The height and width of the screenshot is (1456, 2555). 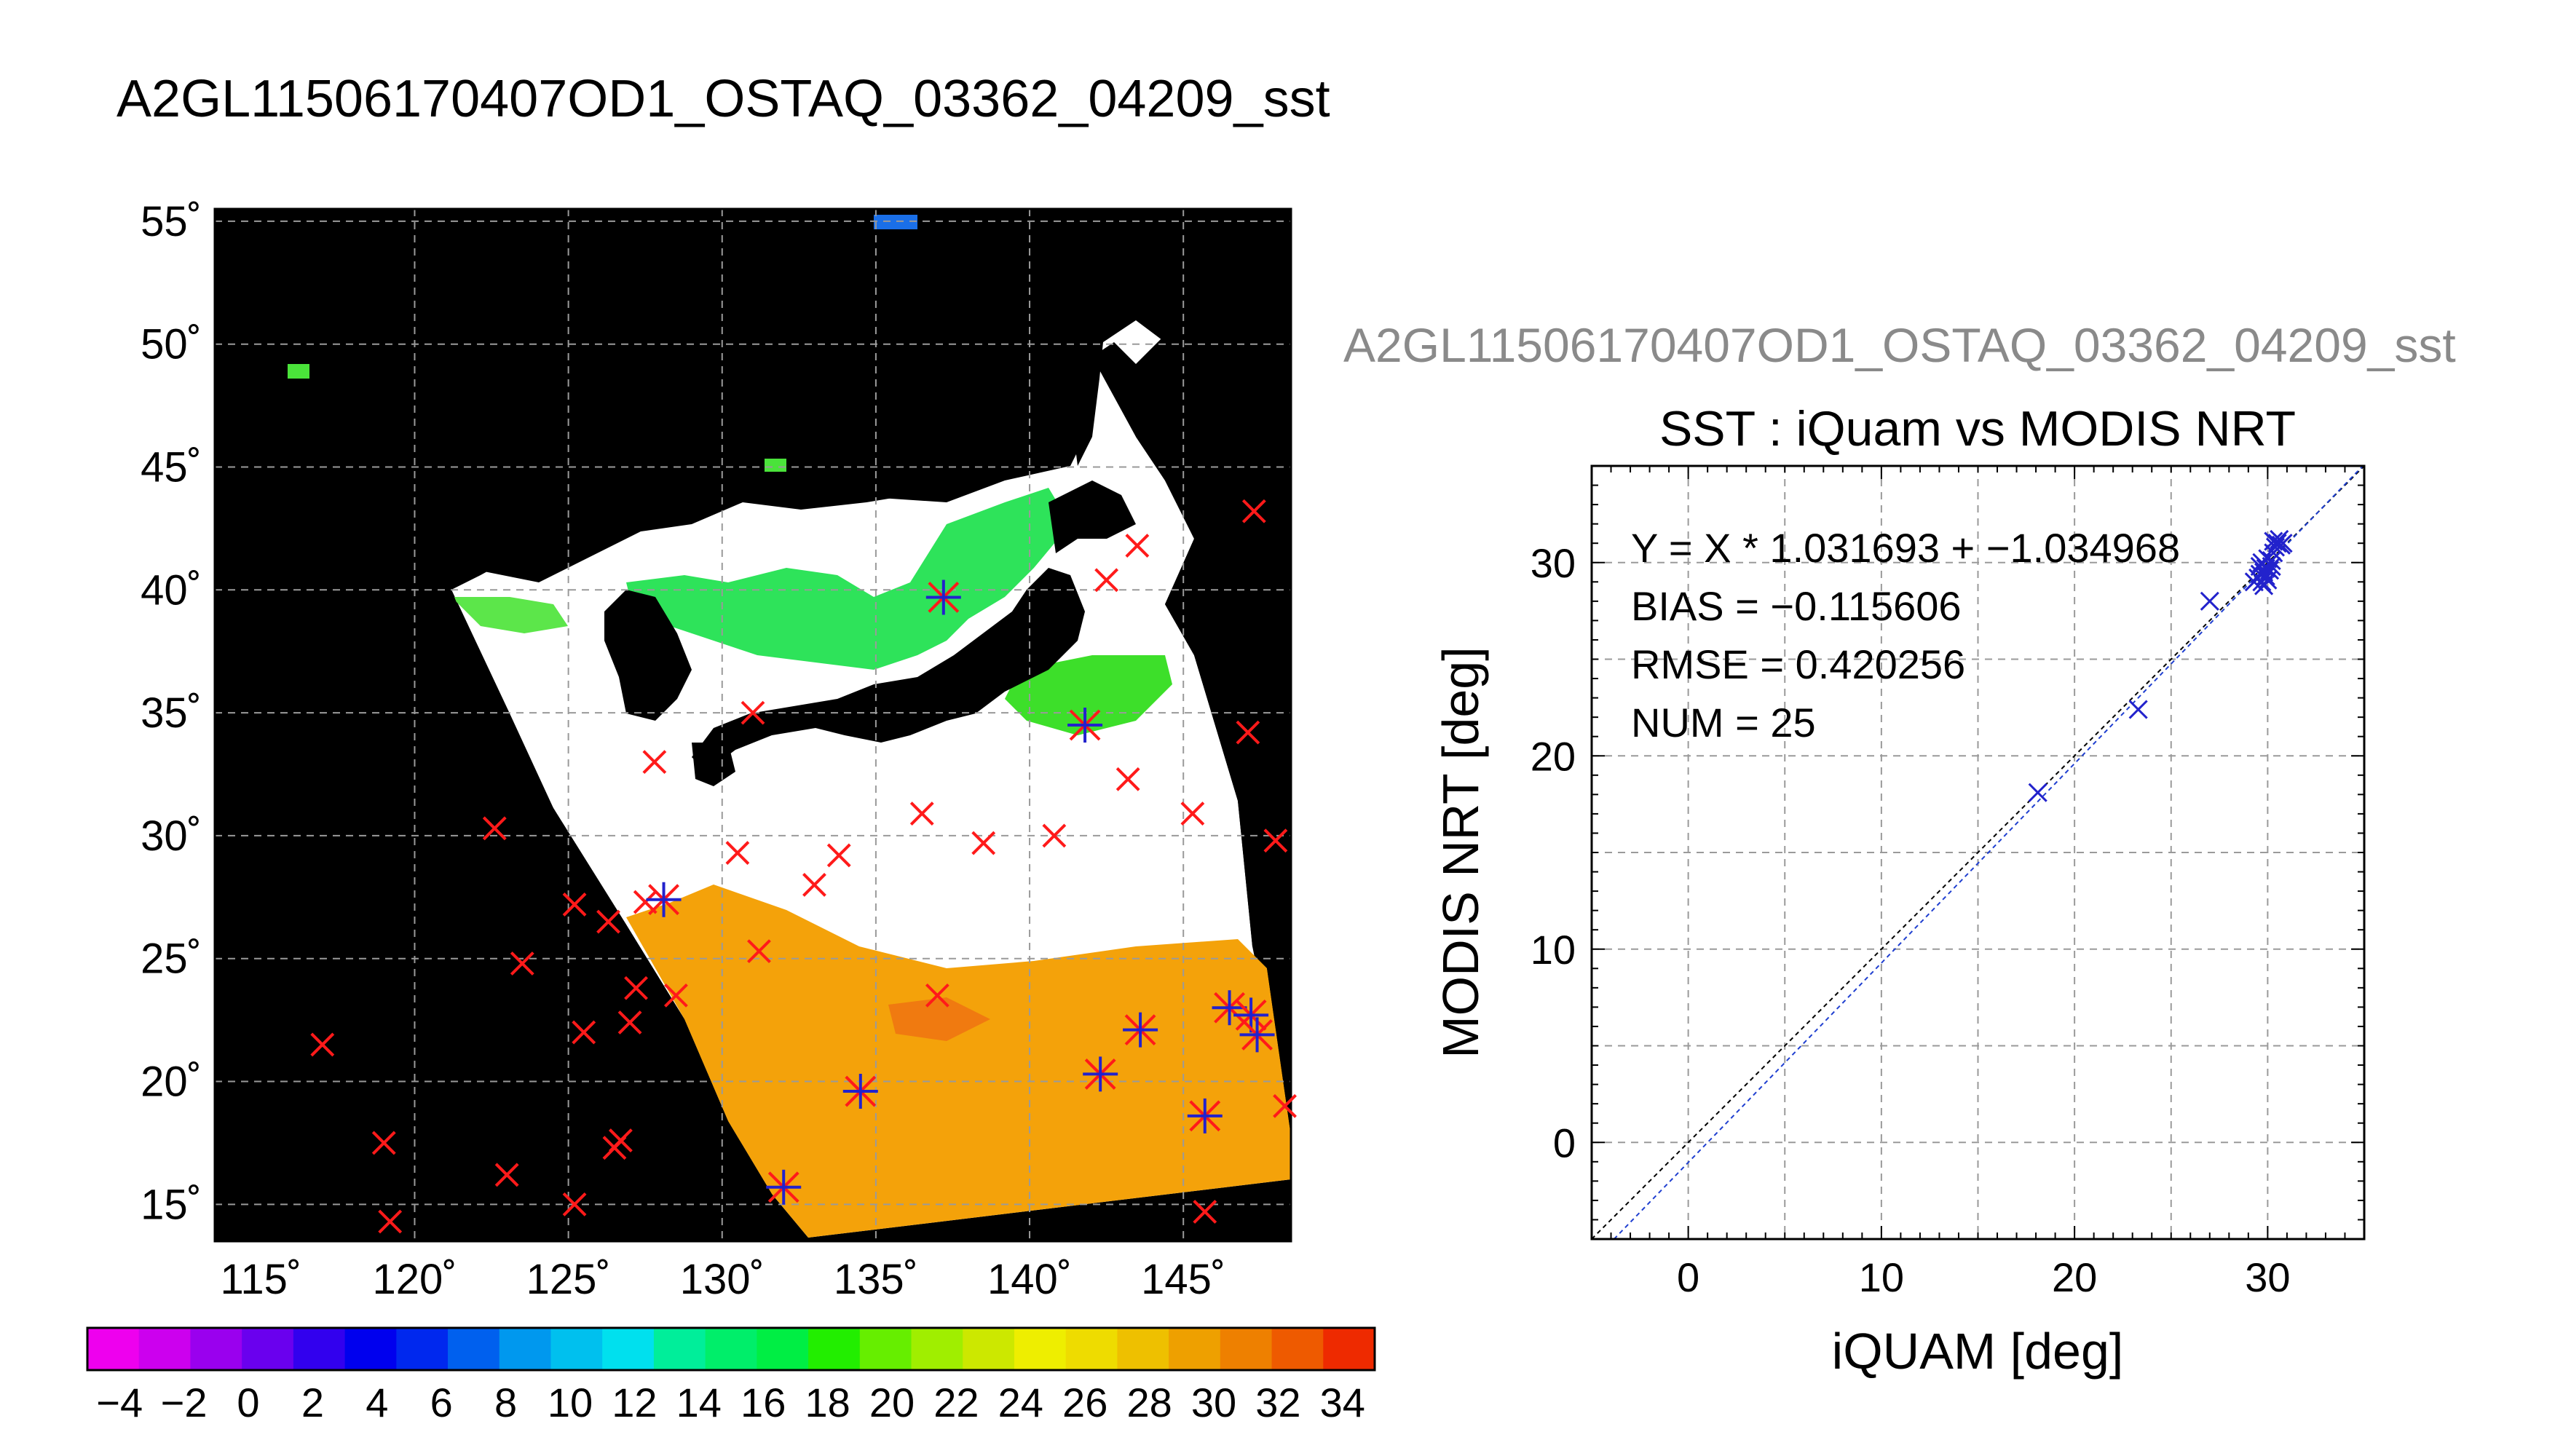 What do you see at coordinates (2267, 1277) in the screenshot?
I see `x-tick-label: 30` at bounding box center [2267, 1277].